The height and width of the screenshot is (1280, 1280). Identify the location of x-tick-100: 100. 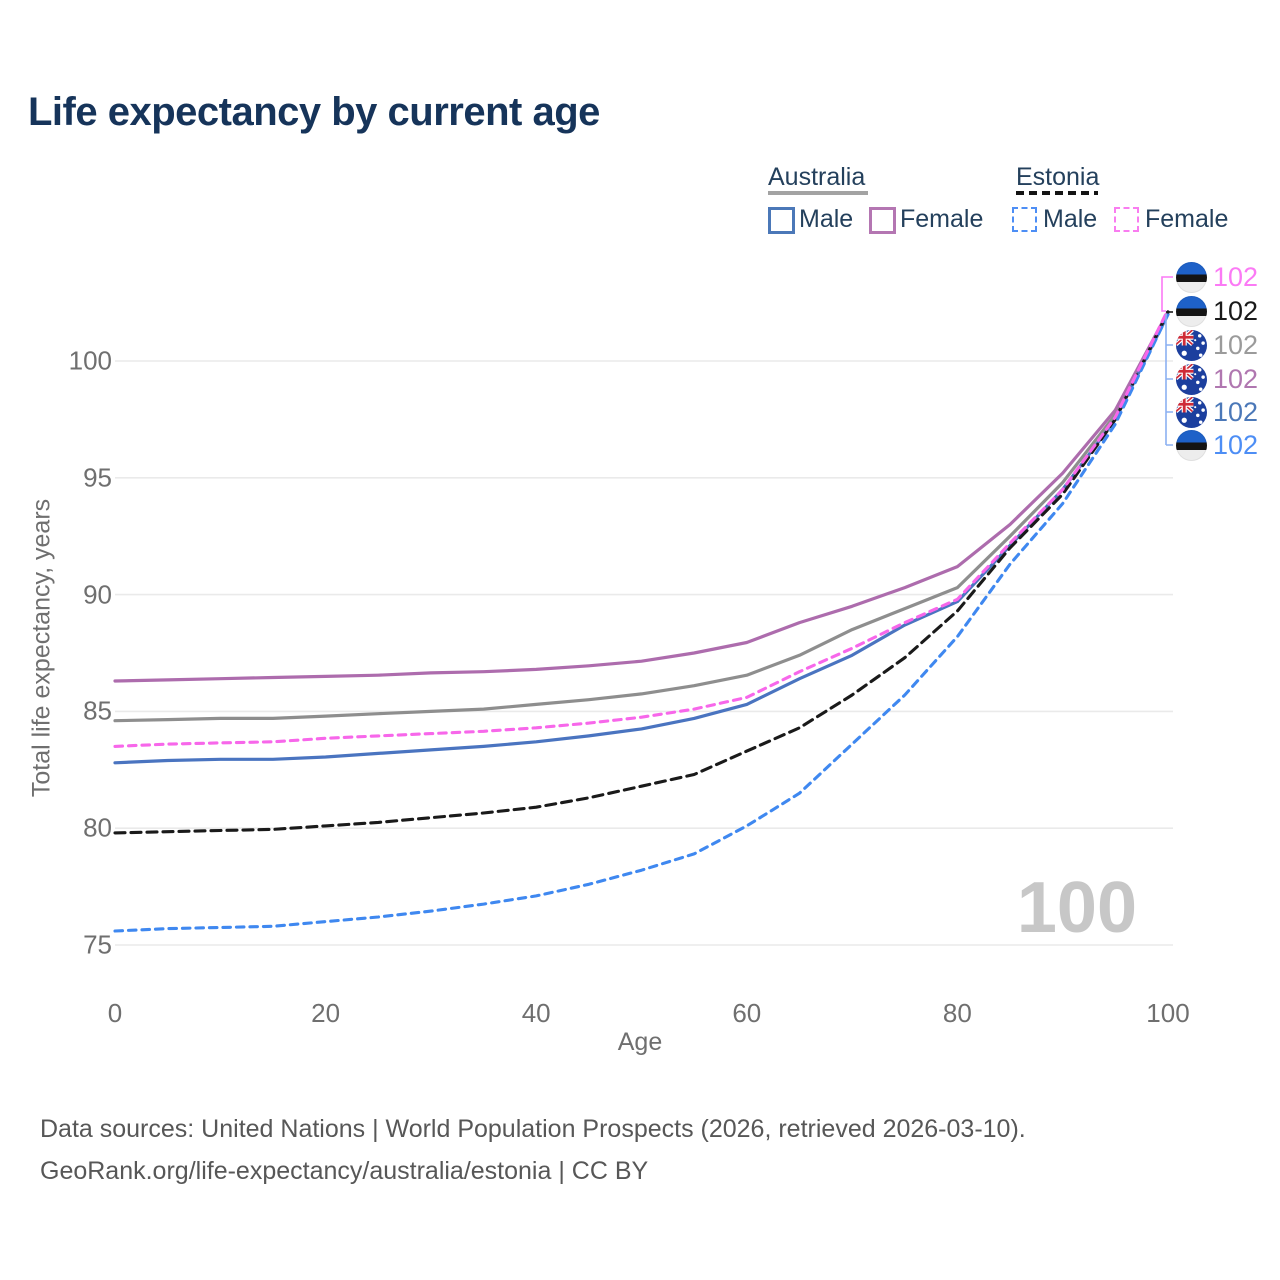
(1168, 1013).